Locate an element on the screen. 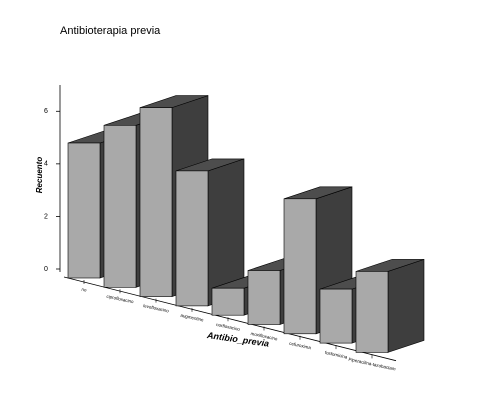 This screenshot has height=411, width=497. x-tick-label: moxifloxacino is located at coordinates (264, 336).